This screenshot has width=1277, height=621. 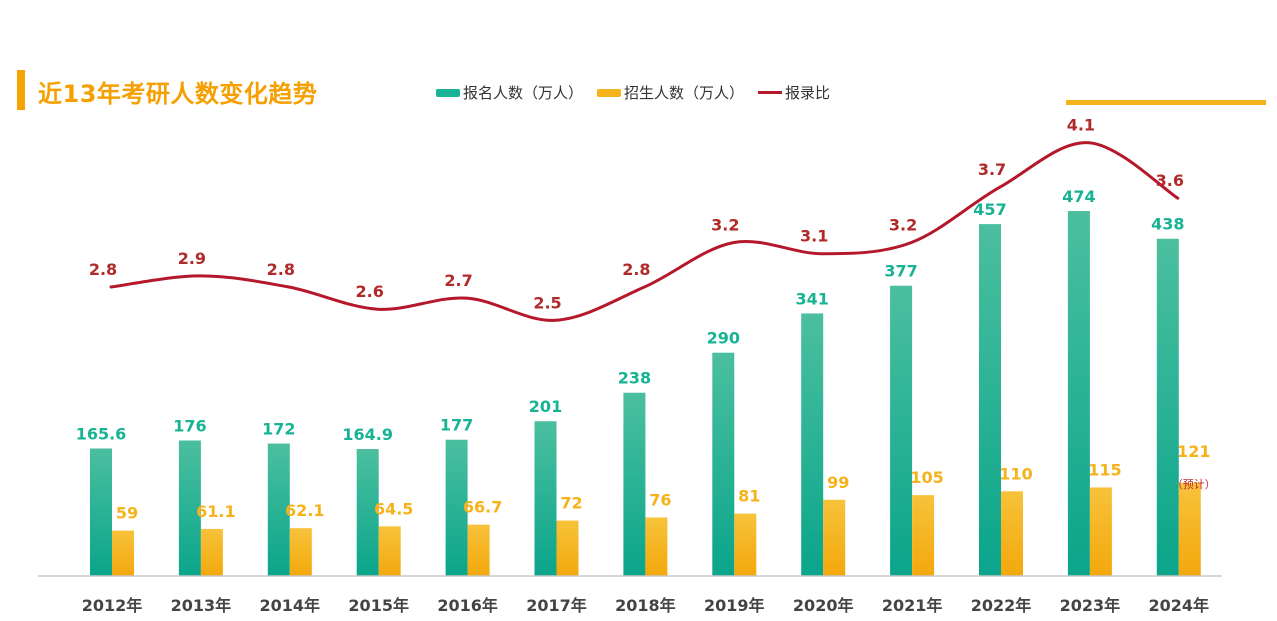 What do you see at coordinates (290, 605) in the screenshot?
I see `x-tick-label: 2014年` at bounding box center [290, 605].